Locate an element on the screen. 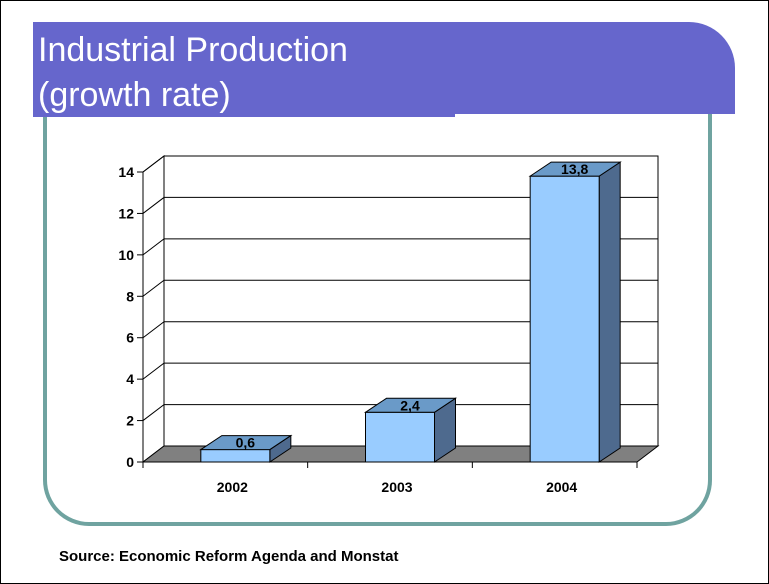 This screenshot has height=584, width=769. slide-subtitle: (growth rate) is located at coordinates (134, 95).